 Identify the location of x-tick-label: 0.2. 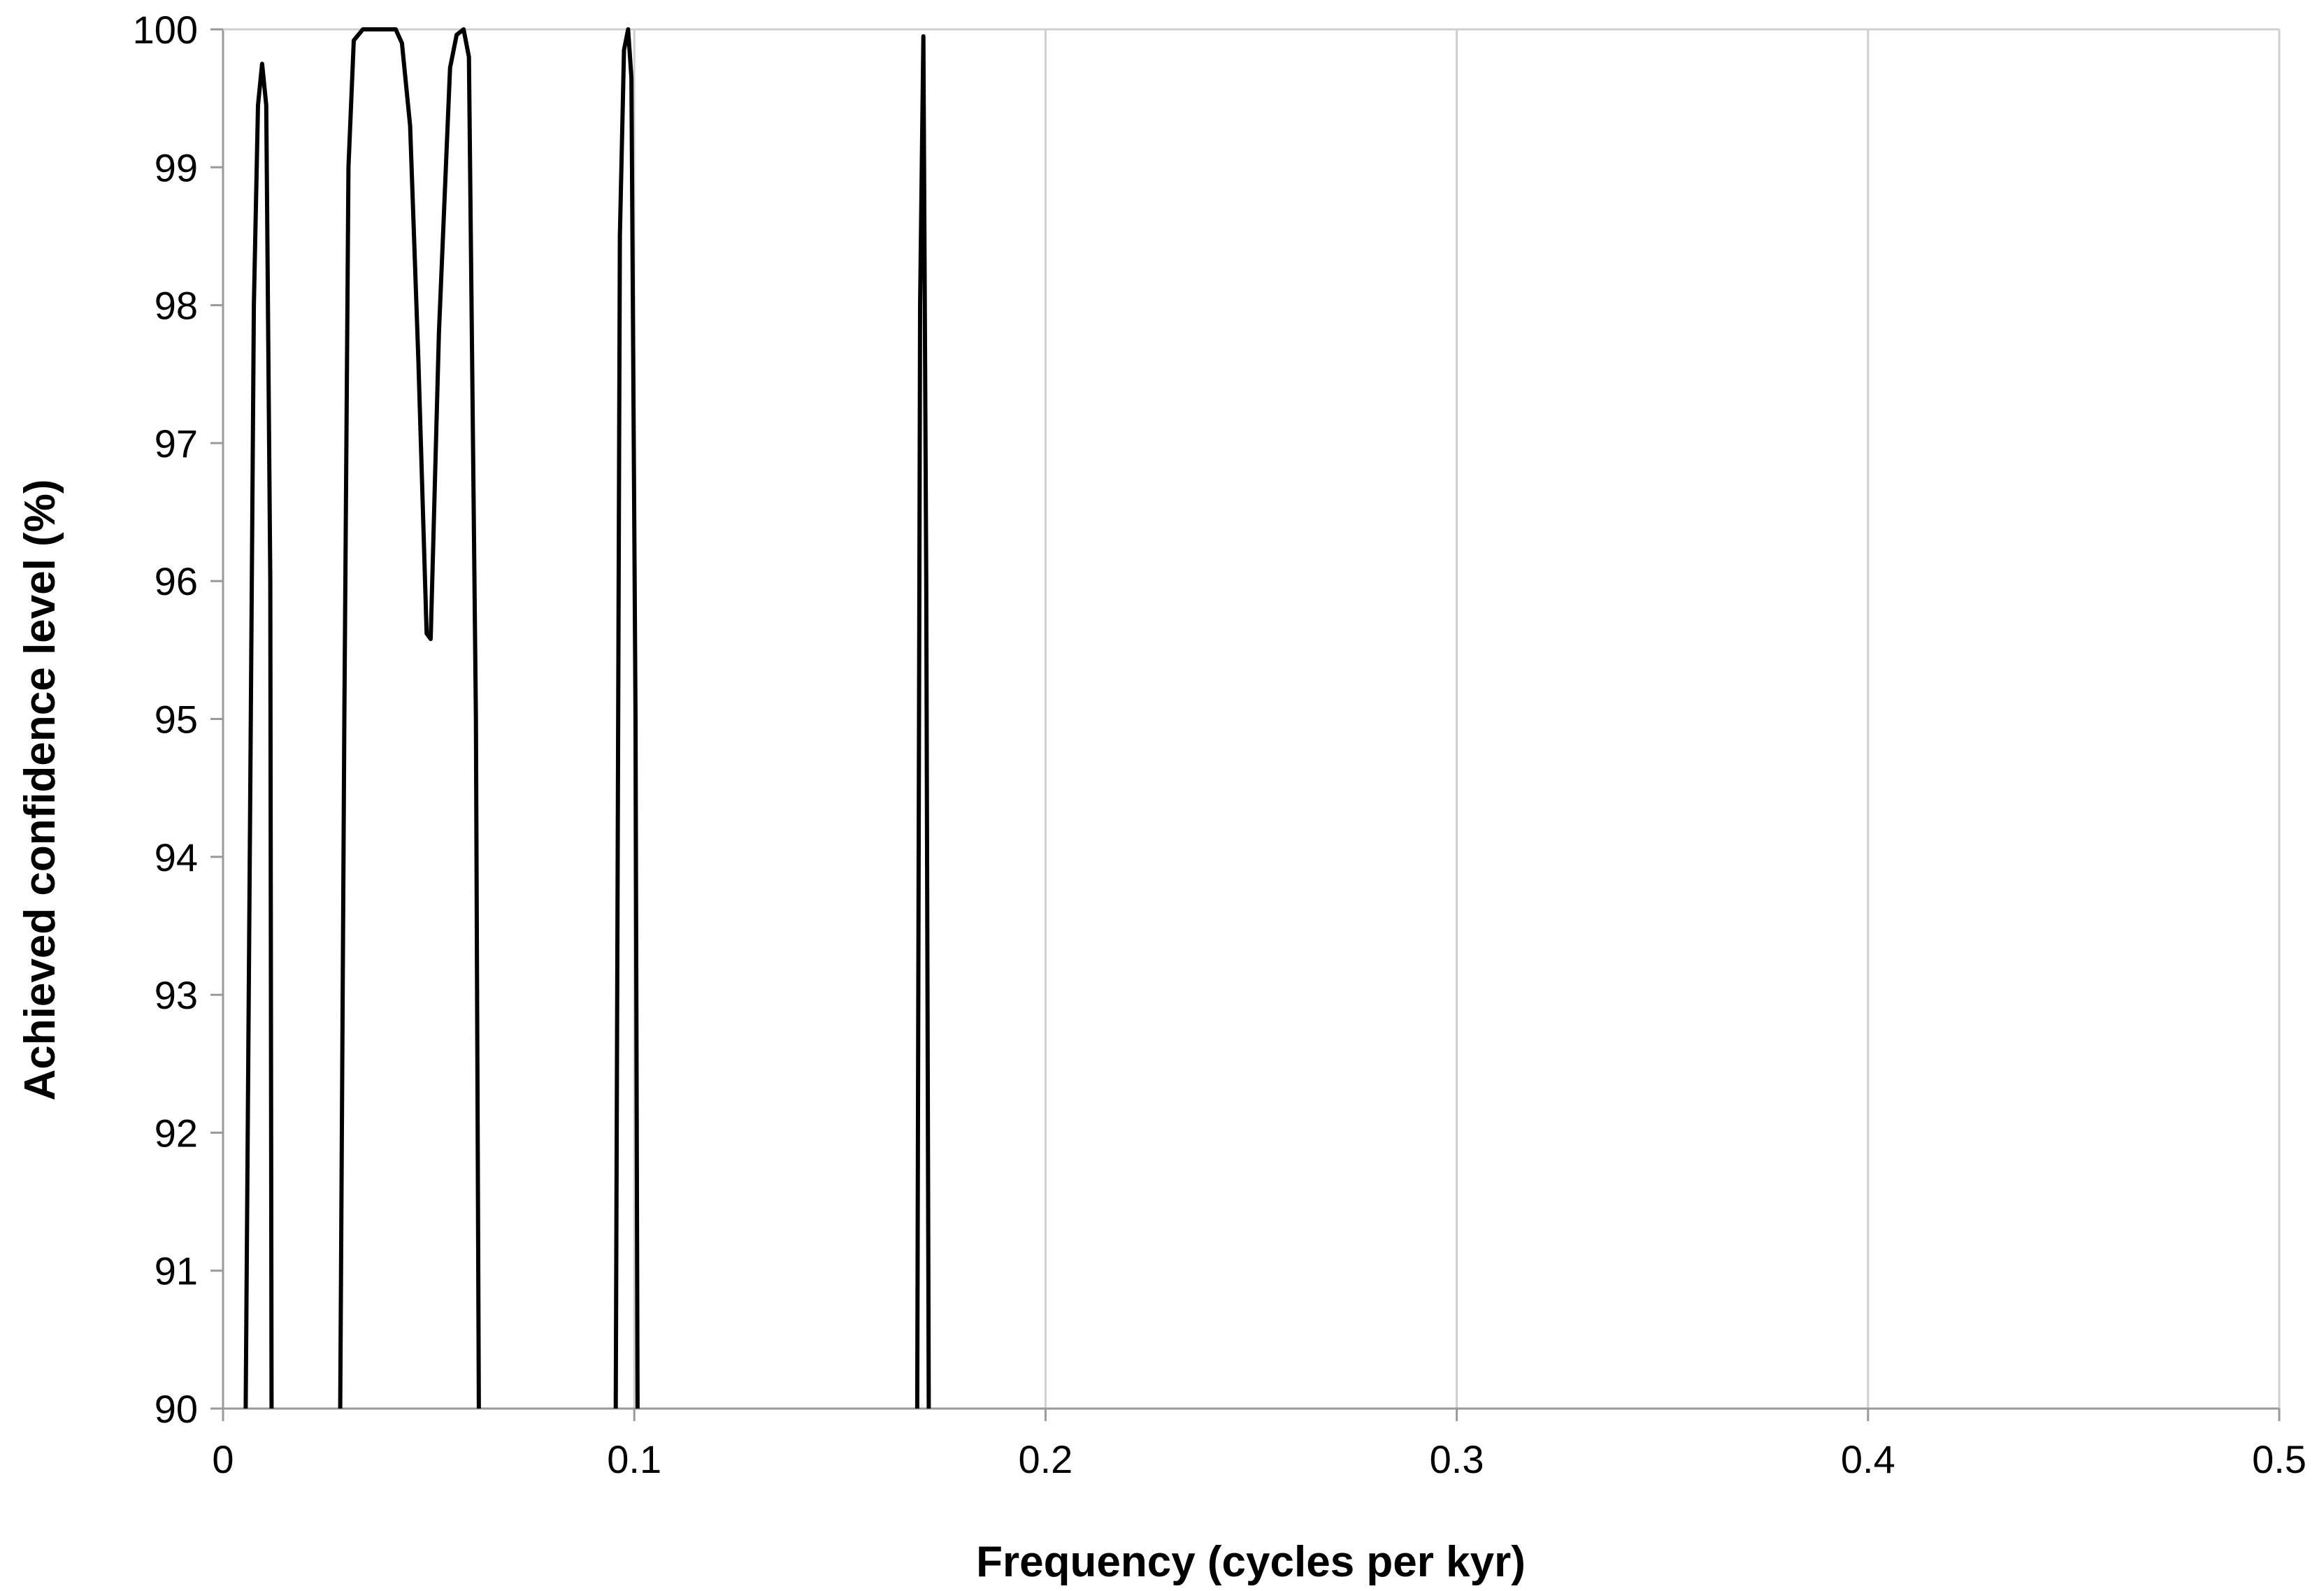
(1045, 1459).